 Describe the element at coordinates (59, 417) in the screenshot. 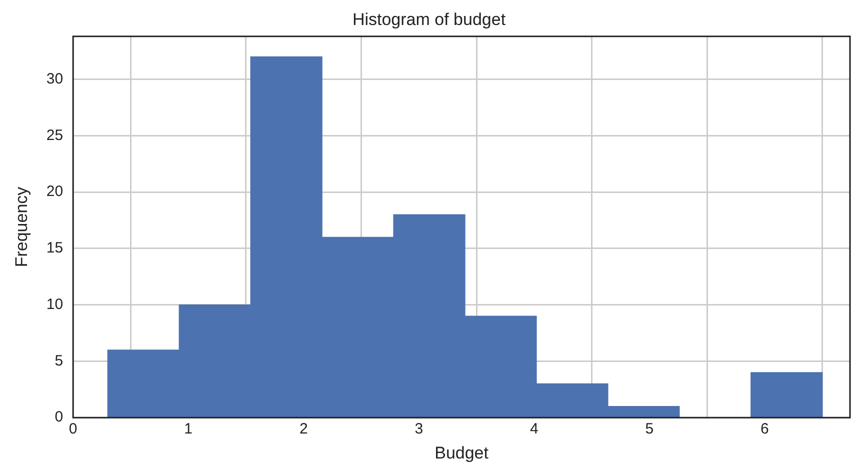

I see `y-tick-label: 0` at that location.